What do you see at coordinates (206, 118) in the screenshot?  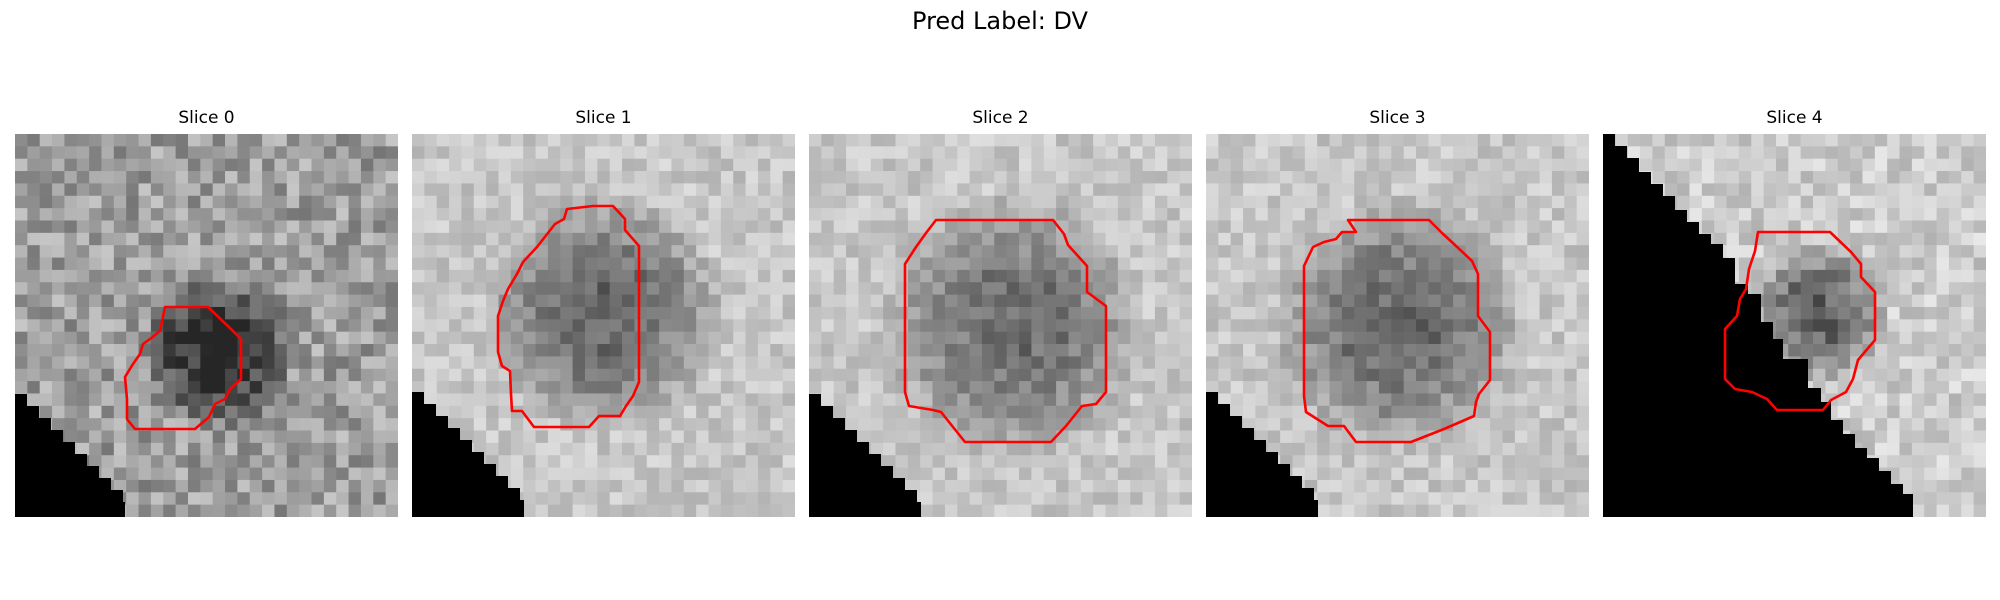 I see `panel-title-slice-0: Slice 0` at bounding box center [206, 118].